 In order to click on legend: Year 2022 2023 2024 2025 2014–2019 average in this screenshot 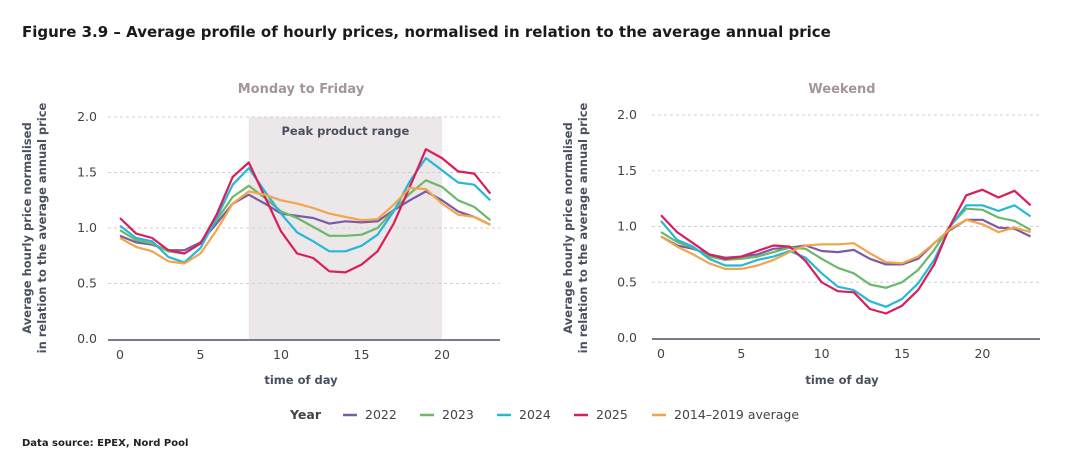, I will do `click(544, 414)`.